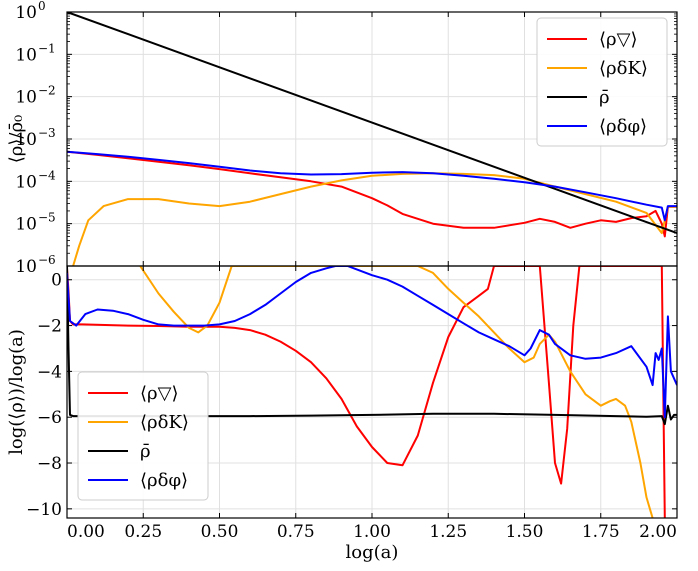 The image size is (698, 571). I want to click on y-axis-label-bottom: log(⟨ρ⟩)/log(a), so click(16, 392).